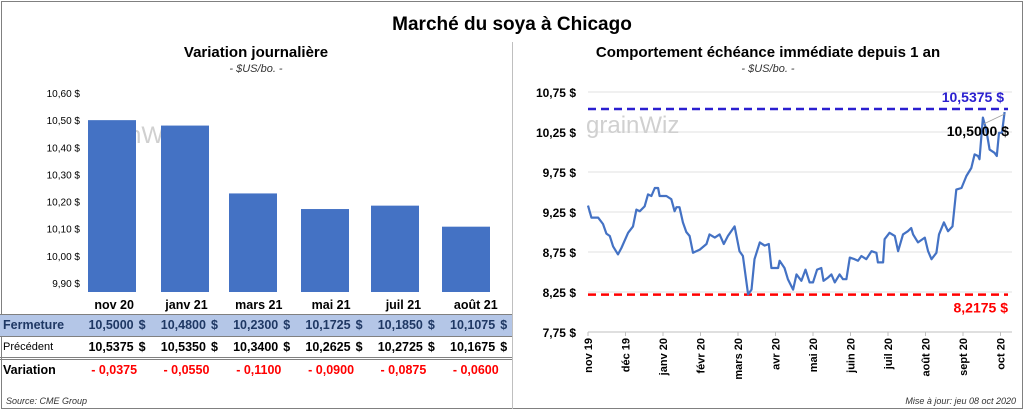 Image resolution: width=1024 pixels, height=410 pixels. Describe the element at coordinates (560, 333) in the screenshot. I see `y-tick-label: 7,75 $` at that location.